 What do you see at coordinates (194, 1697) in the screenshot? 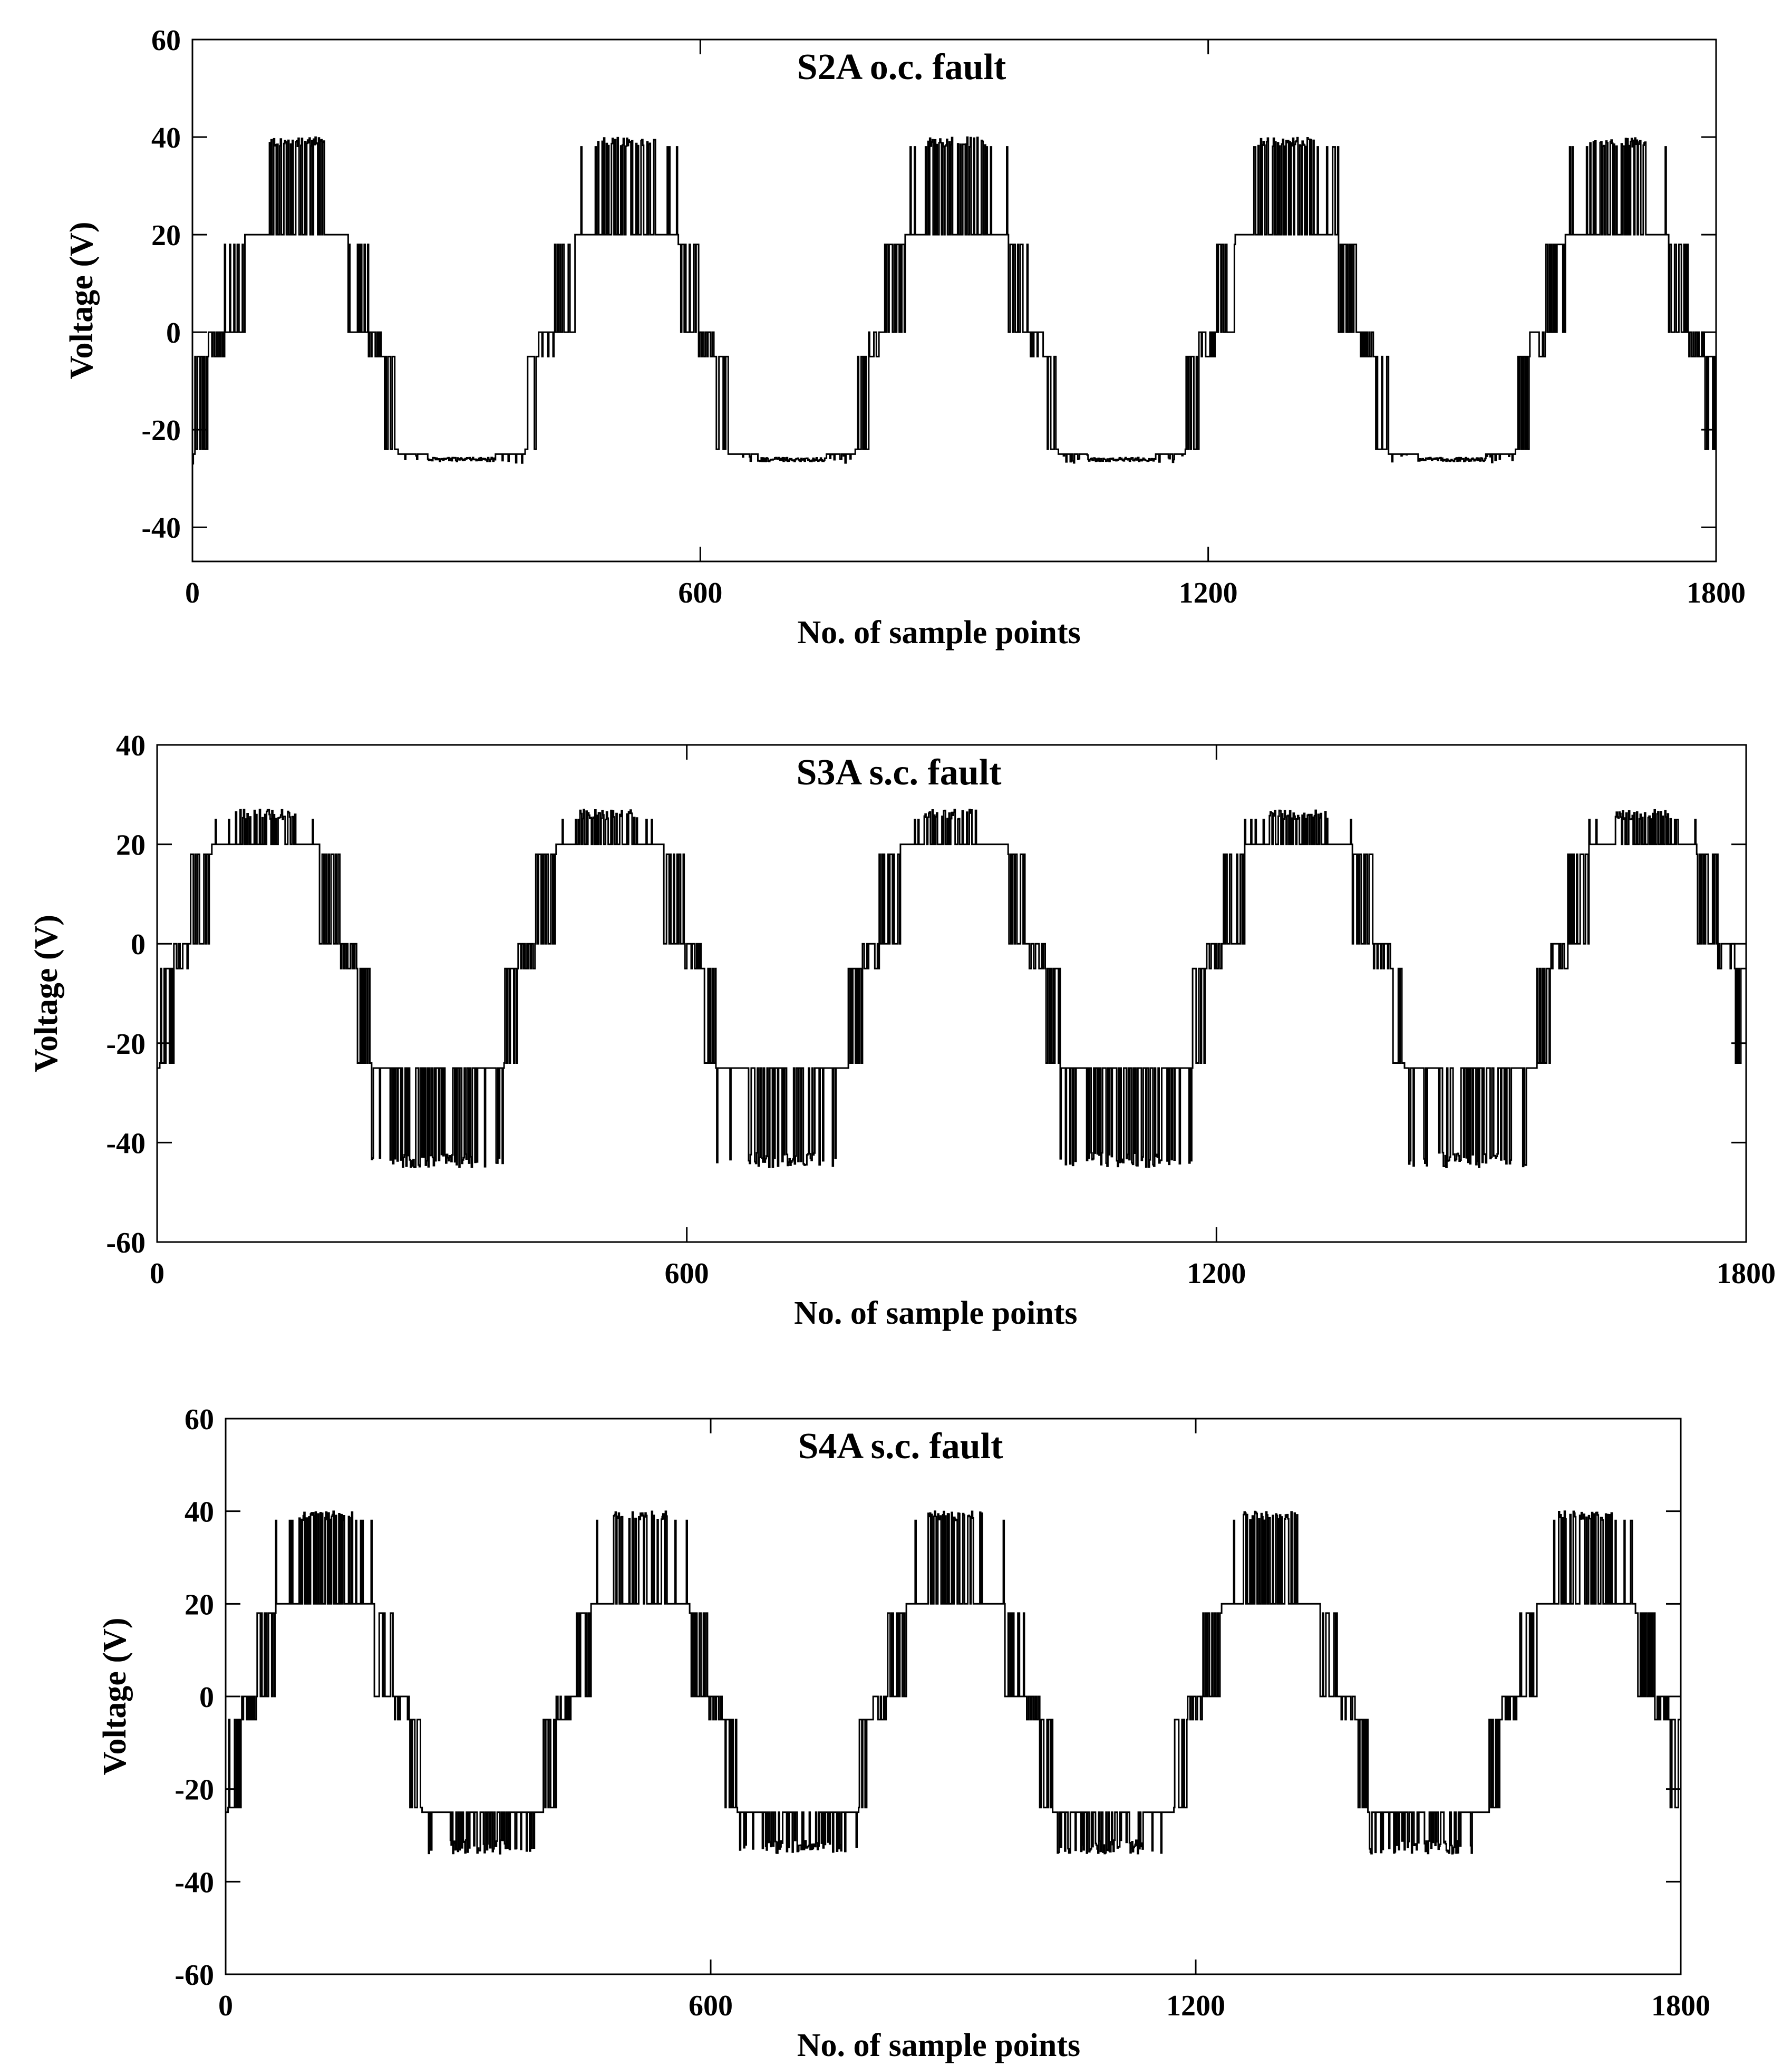
I see `y-tick-labels: -60 -40 -20 0 20 40 60` at bounding box center [194, 1697].